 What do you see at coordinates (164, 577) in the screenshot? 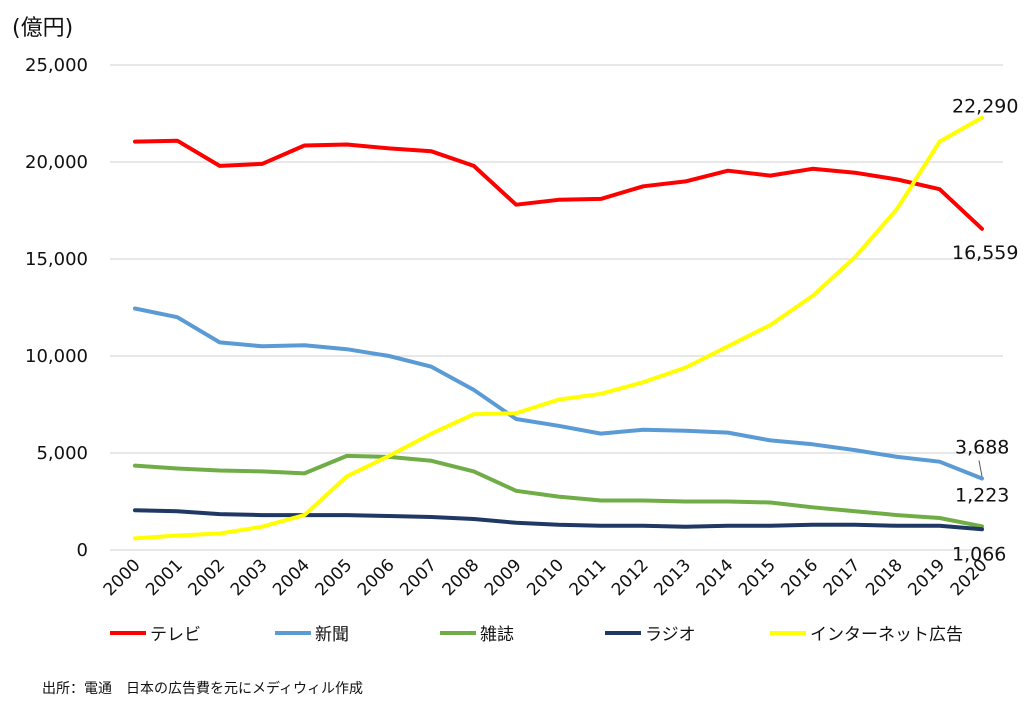
I see `x-tick-label: 2001` at bounding box center [164, 577].